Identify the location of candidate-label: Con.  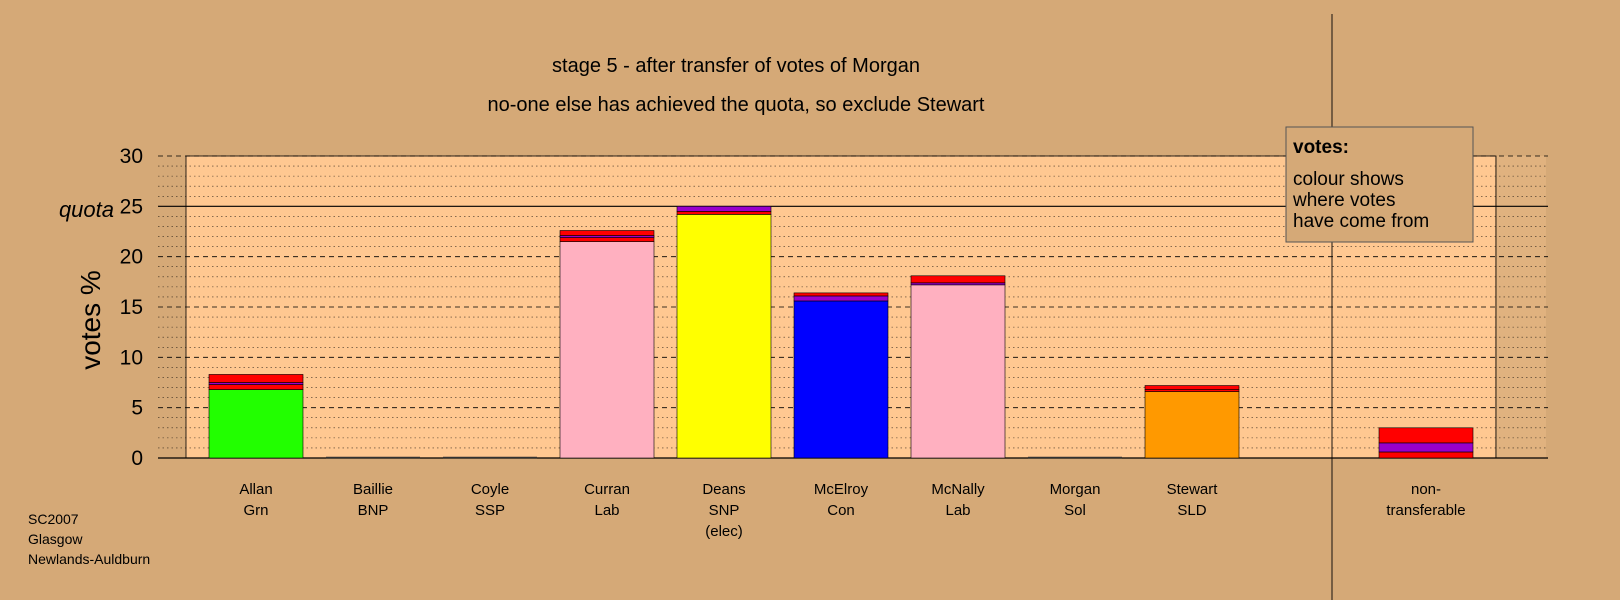
(841, 510).